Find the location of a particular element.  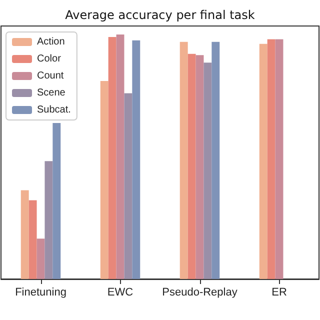

x-tick-label: Finetuning is located at coordinates (40, 292).